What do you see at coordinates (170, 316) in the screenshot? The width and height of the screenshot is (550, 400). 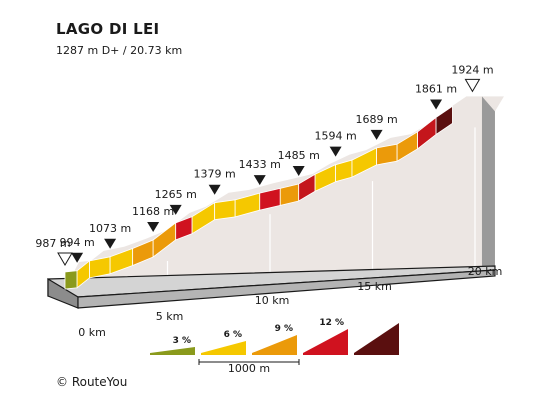 I see `x-tick-label: 5 km` at bounding box center [170, 316].